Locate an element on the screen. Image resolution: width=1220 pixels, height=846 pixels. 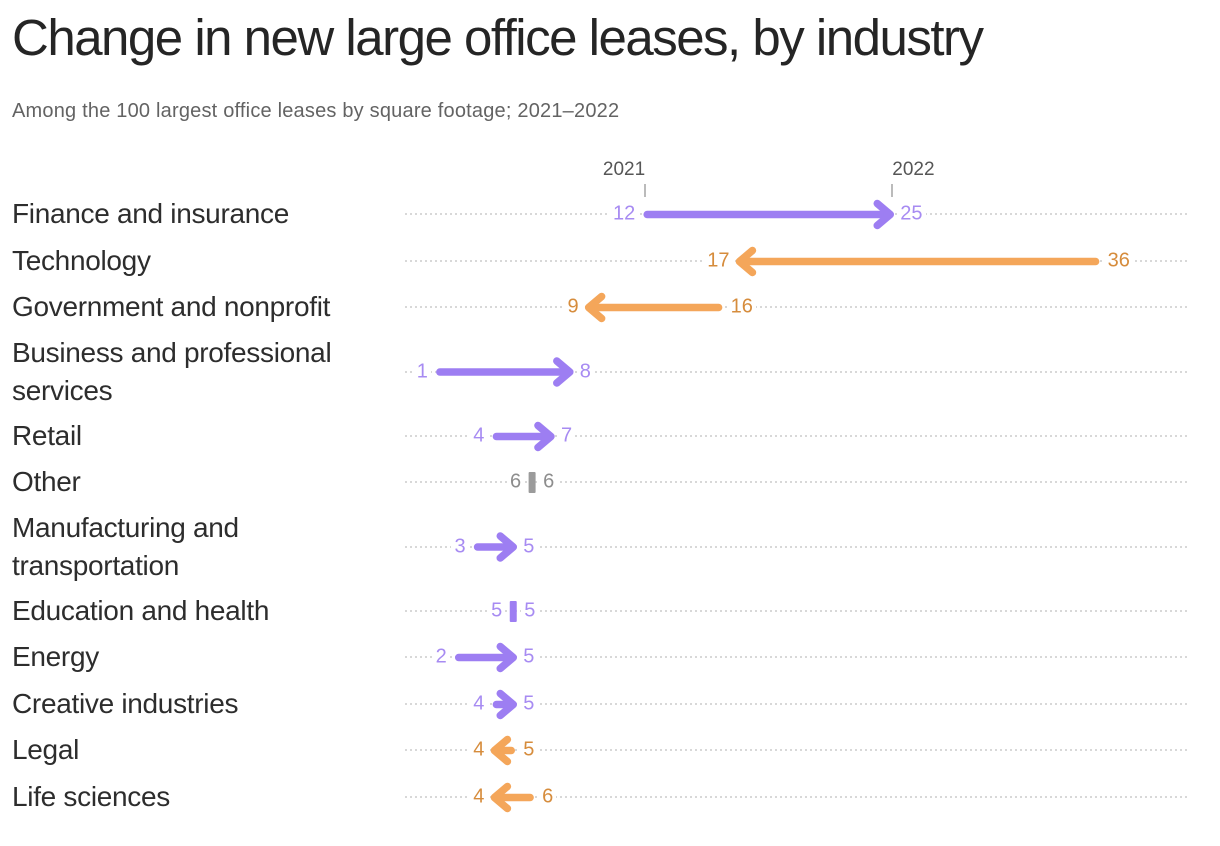
industry-label: Government and nonprofit is located at coordinates (171, 307).